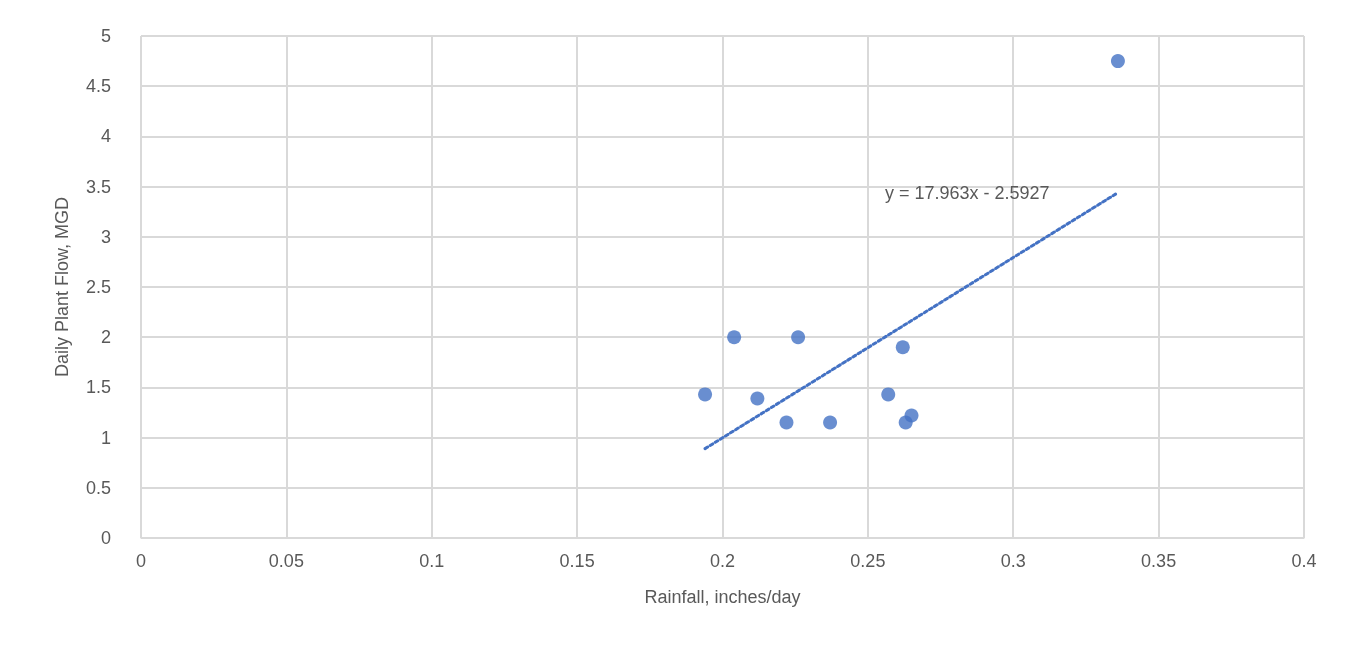 This screenshot has height=660, width=1351. Describe the element at coordinates (105, 36) in the screenshot. I see `y-tick-label: 5` at that location.